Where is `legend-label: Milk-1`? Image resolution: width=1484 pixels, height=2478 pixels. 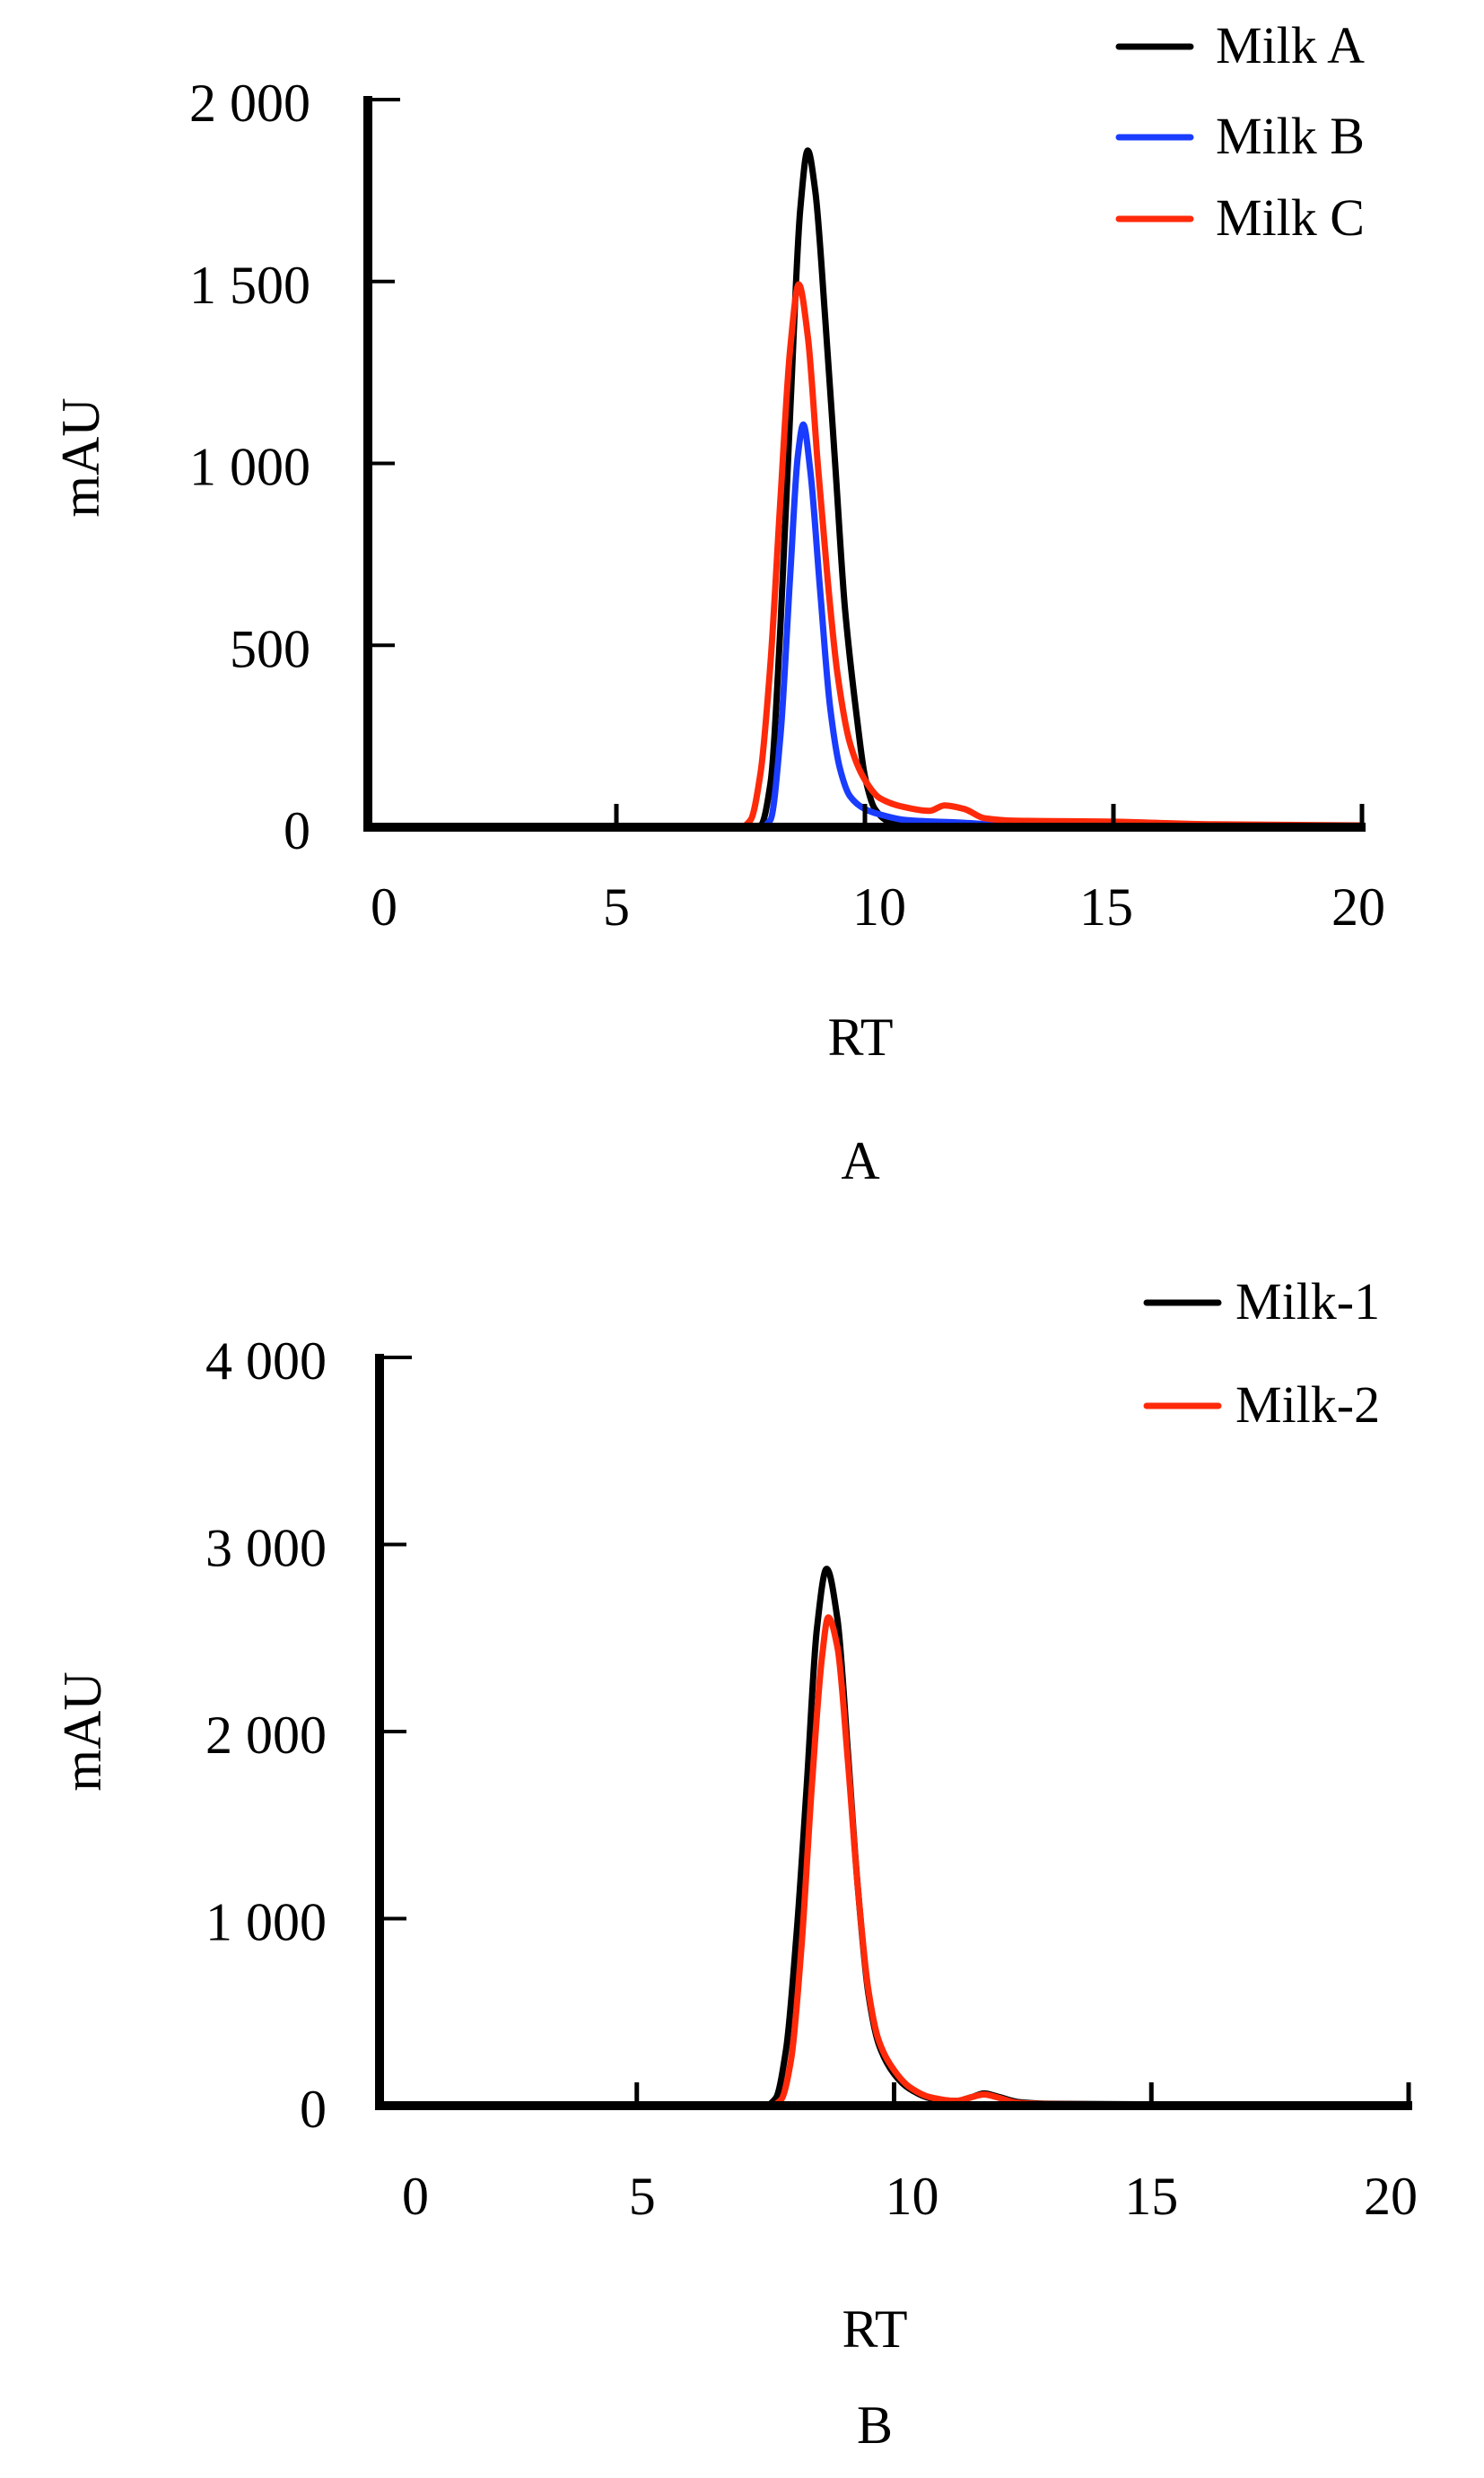 legend-label: Milk-1 is located at coordinates (1308, 1301).